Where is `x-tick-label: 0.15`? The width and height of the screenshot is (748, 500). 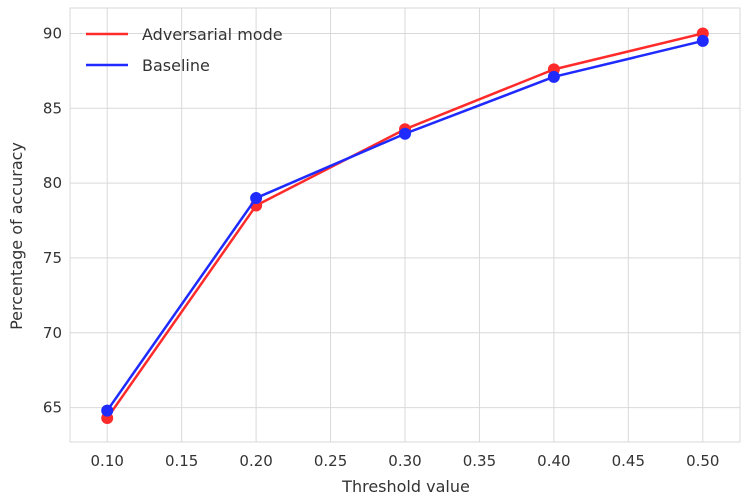 x-tick-label: 0.15 is located at coordinates (181, 461).